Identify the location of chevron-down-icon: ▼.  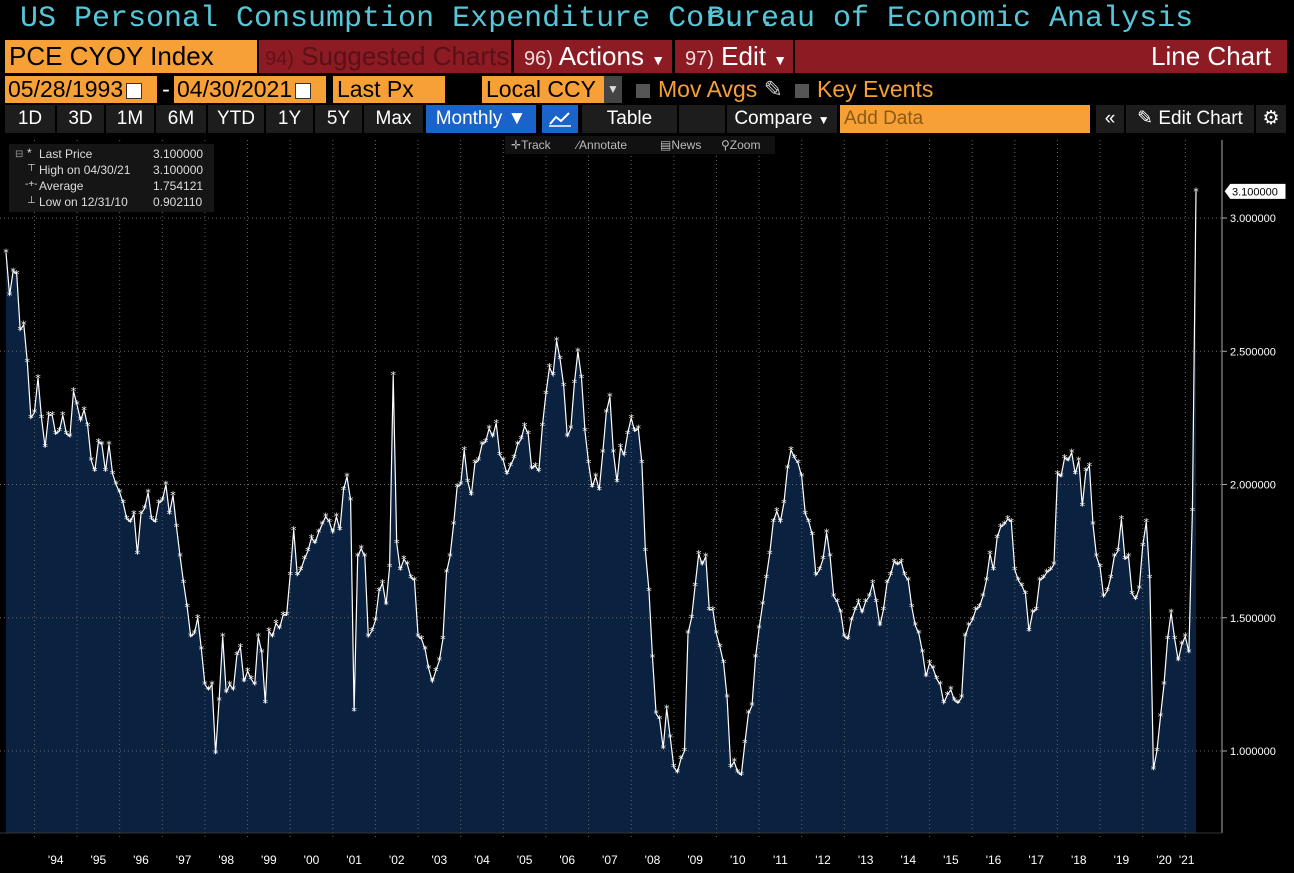
(613, 89).